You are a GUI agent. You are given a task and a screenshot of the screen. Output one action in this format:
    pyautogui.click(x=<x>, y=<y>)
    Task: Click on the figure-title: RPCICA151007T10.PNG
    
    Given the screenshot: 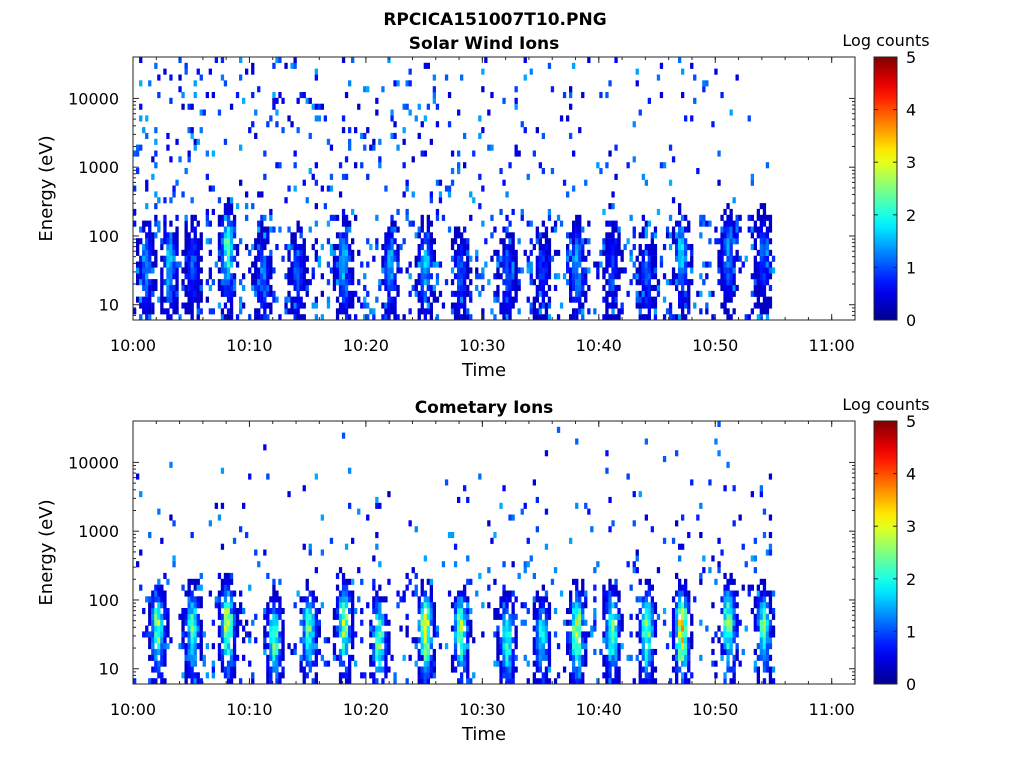 What is the action you would take?
    pyautogui.click(x=494, y=20)
    